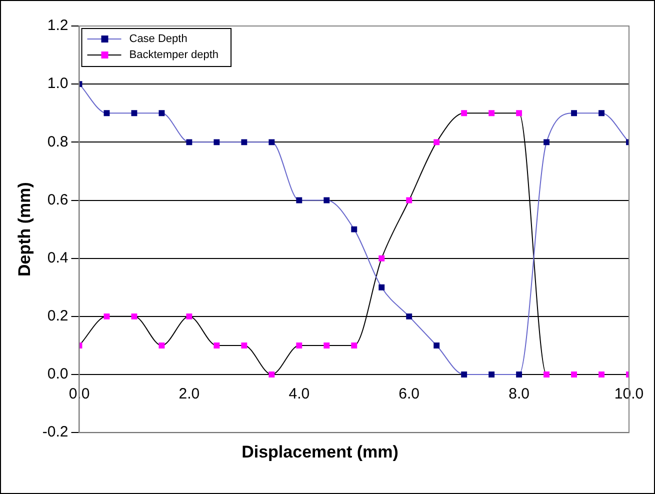  I want to click on y-axis-title: Depth (mm), so click(24, 229).